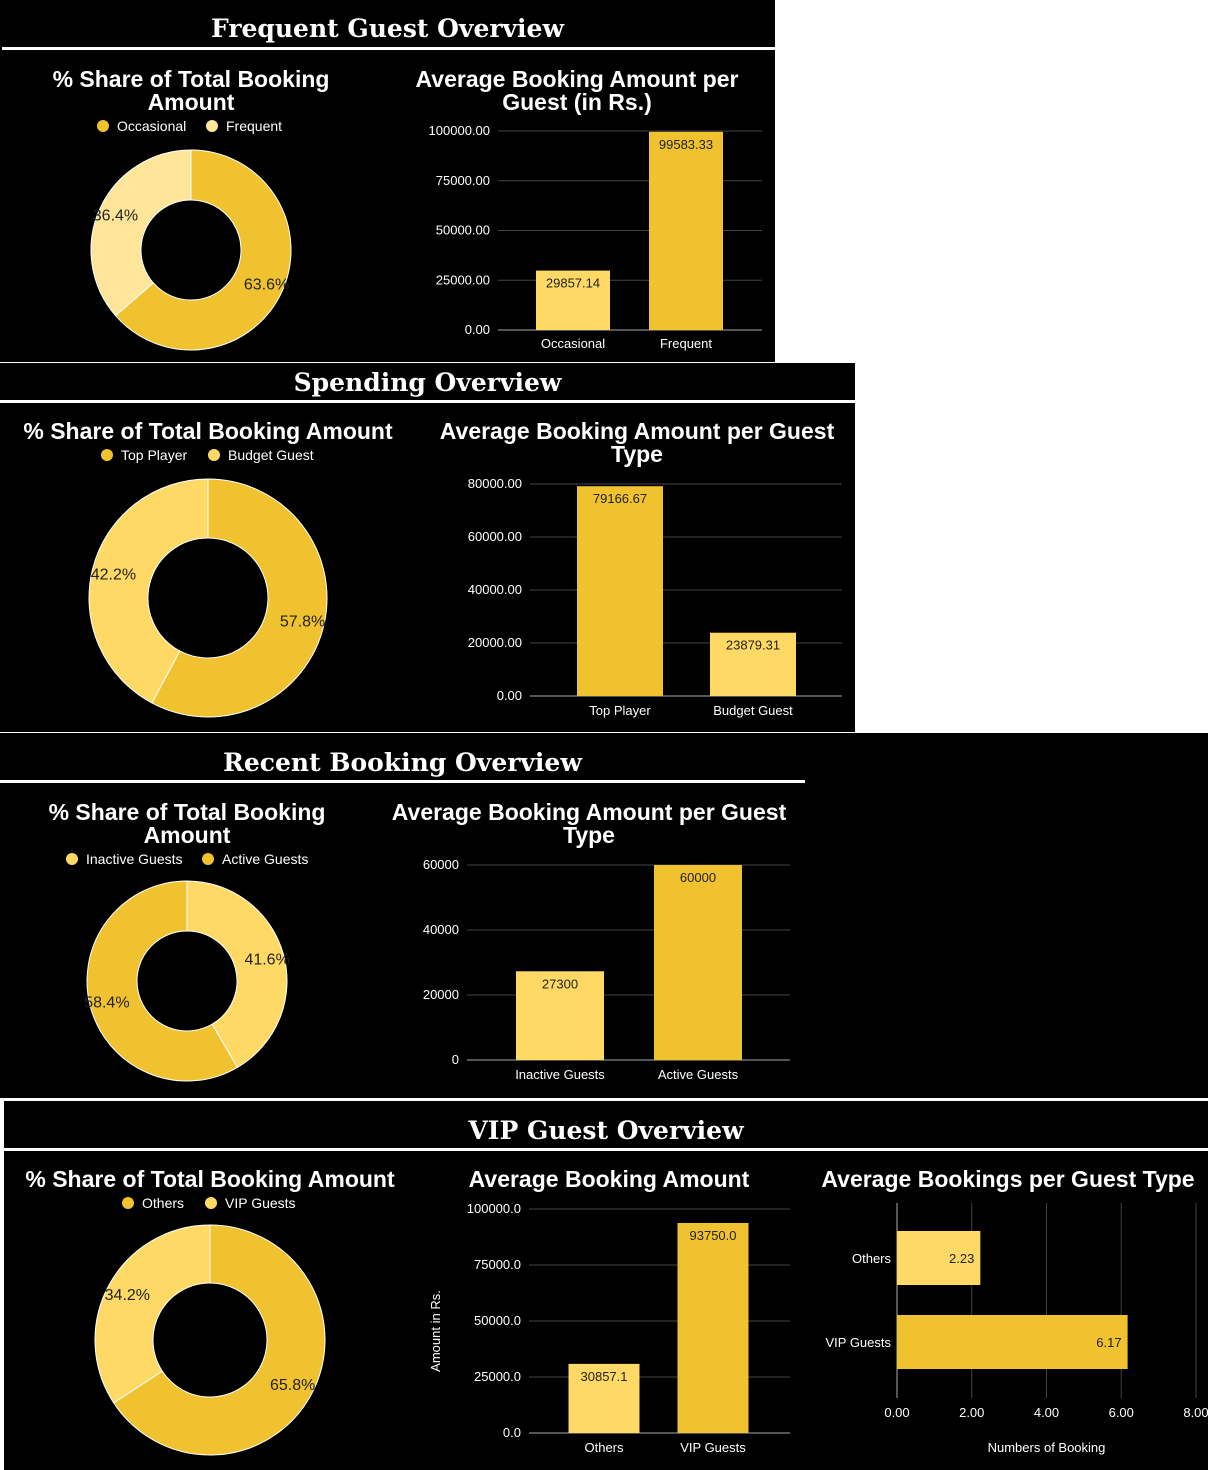  What do you see at coordinates (509, 695) in the screenshot?
I see `bar-3-ytick-label: 0.00` at bounding box center [509, 695].